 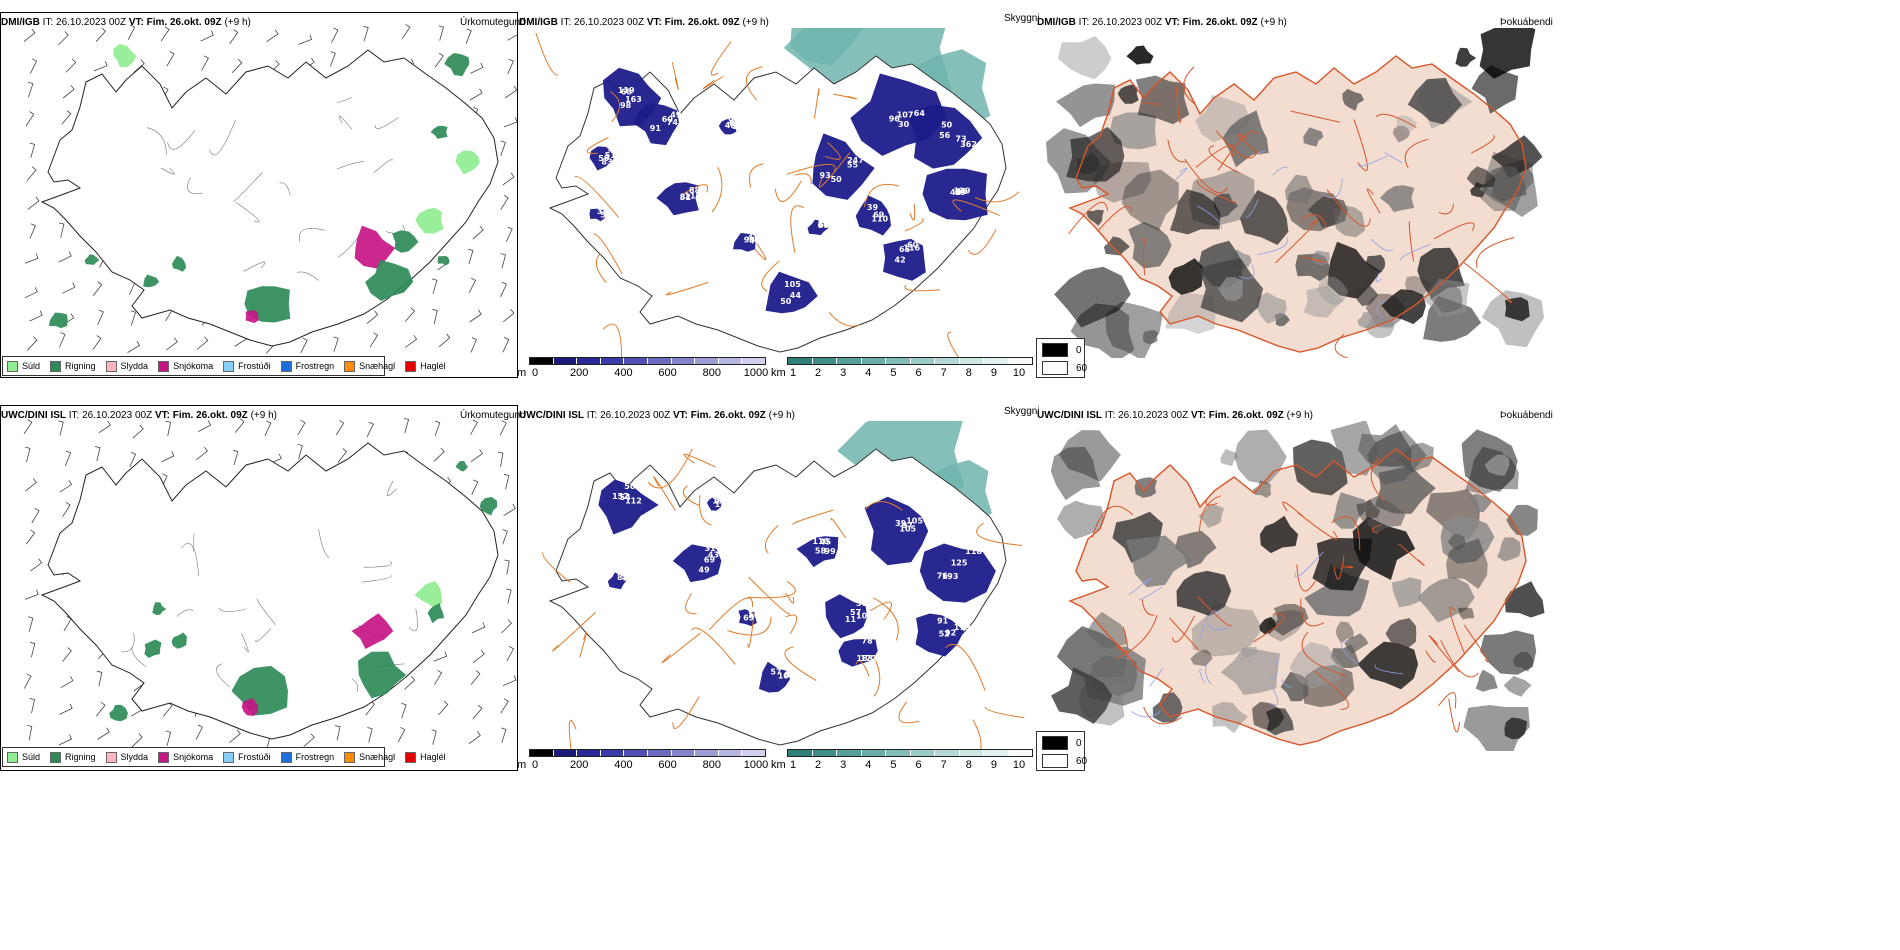 What do you see at coordinates (720, 500) in the screenshot?
I see `cloudbase-value: 56` at bounding box center [720, 500].